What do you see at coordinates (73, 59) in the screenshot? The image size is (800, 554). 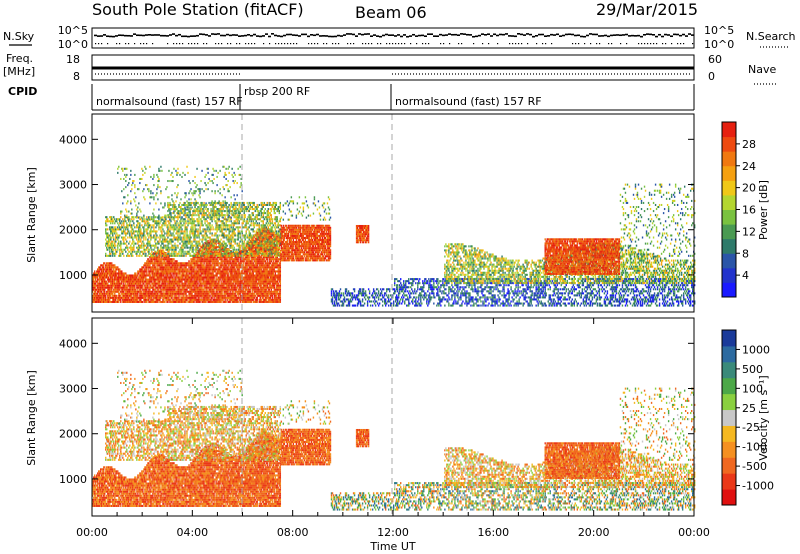 I see `freq-tick-top: 18` at bounding box center [73, 59].